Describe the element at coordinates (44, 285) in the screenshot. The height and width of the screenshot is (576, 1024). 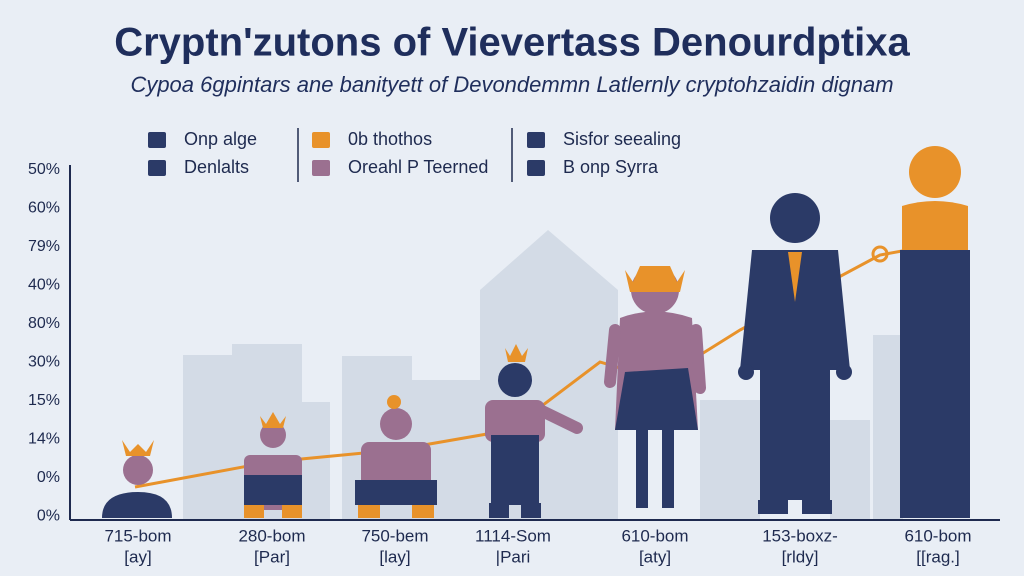
I see `y-axis-label: 40%` at that location.